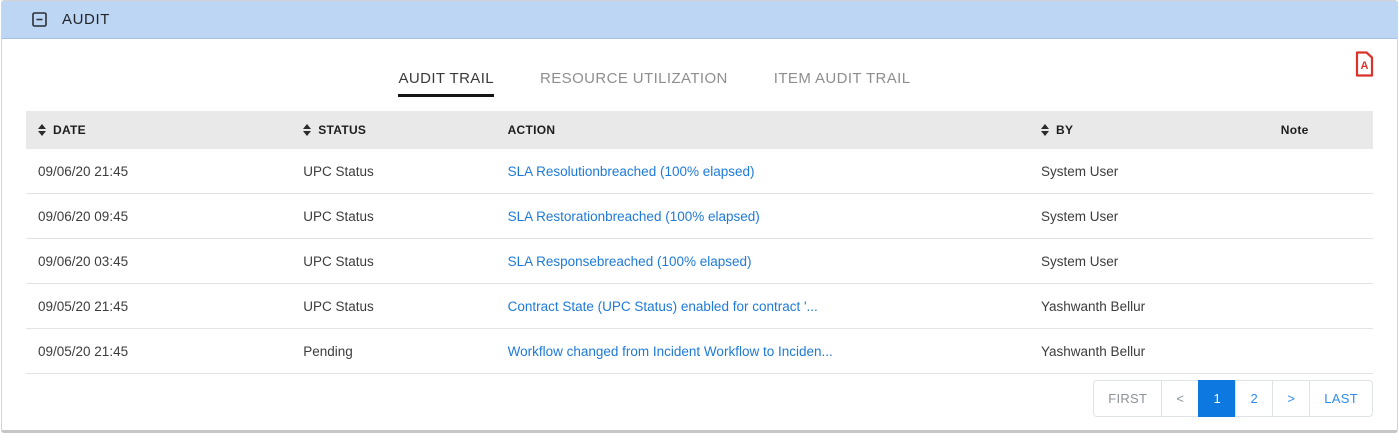  What do you see at coordinates (328, 351) in the screenshot?
I see `cell-status: Pending` at bounding box center [328, 351].